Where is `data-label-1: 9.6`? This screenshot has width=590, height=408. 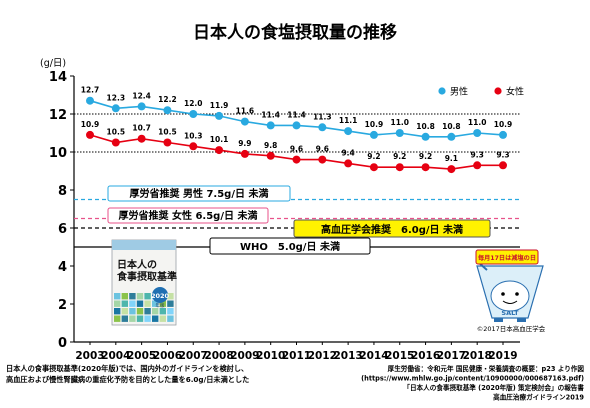 data-label-1: 9.6 is located at coordinates (296, 149).